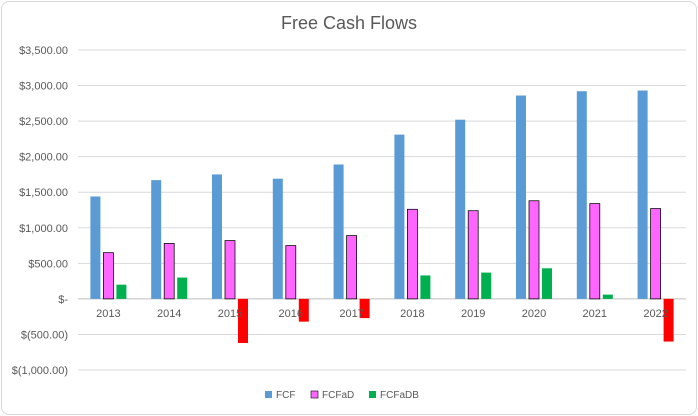  I want to click on legend-item-fcfad: FCFaD, so click(332, 395).